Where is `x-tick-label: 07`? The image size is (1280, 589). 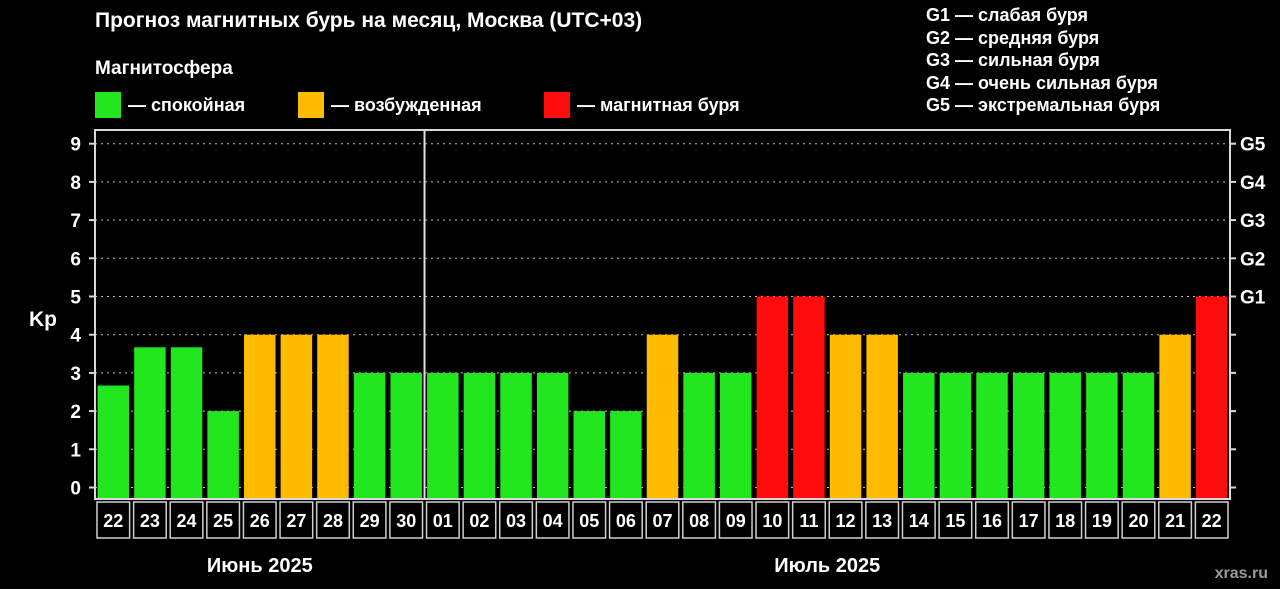 x-tick-label: 07 is located at coordinates (662, 521).